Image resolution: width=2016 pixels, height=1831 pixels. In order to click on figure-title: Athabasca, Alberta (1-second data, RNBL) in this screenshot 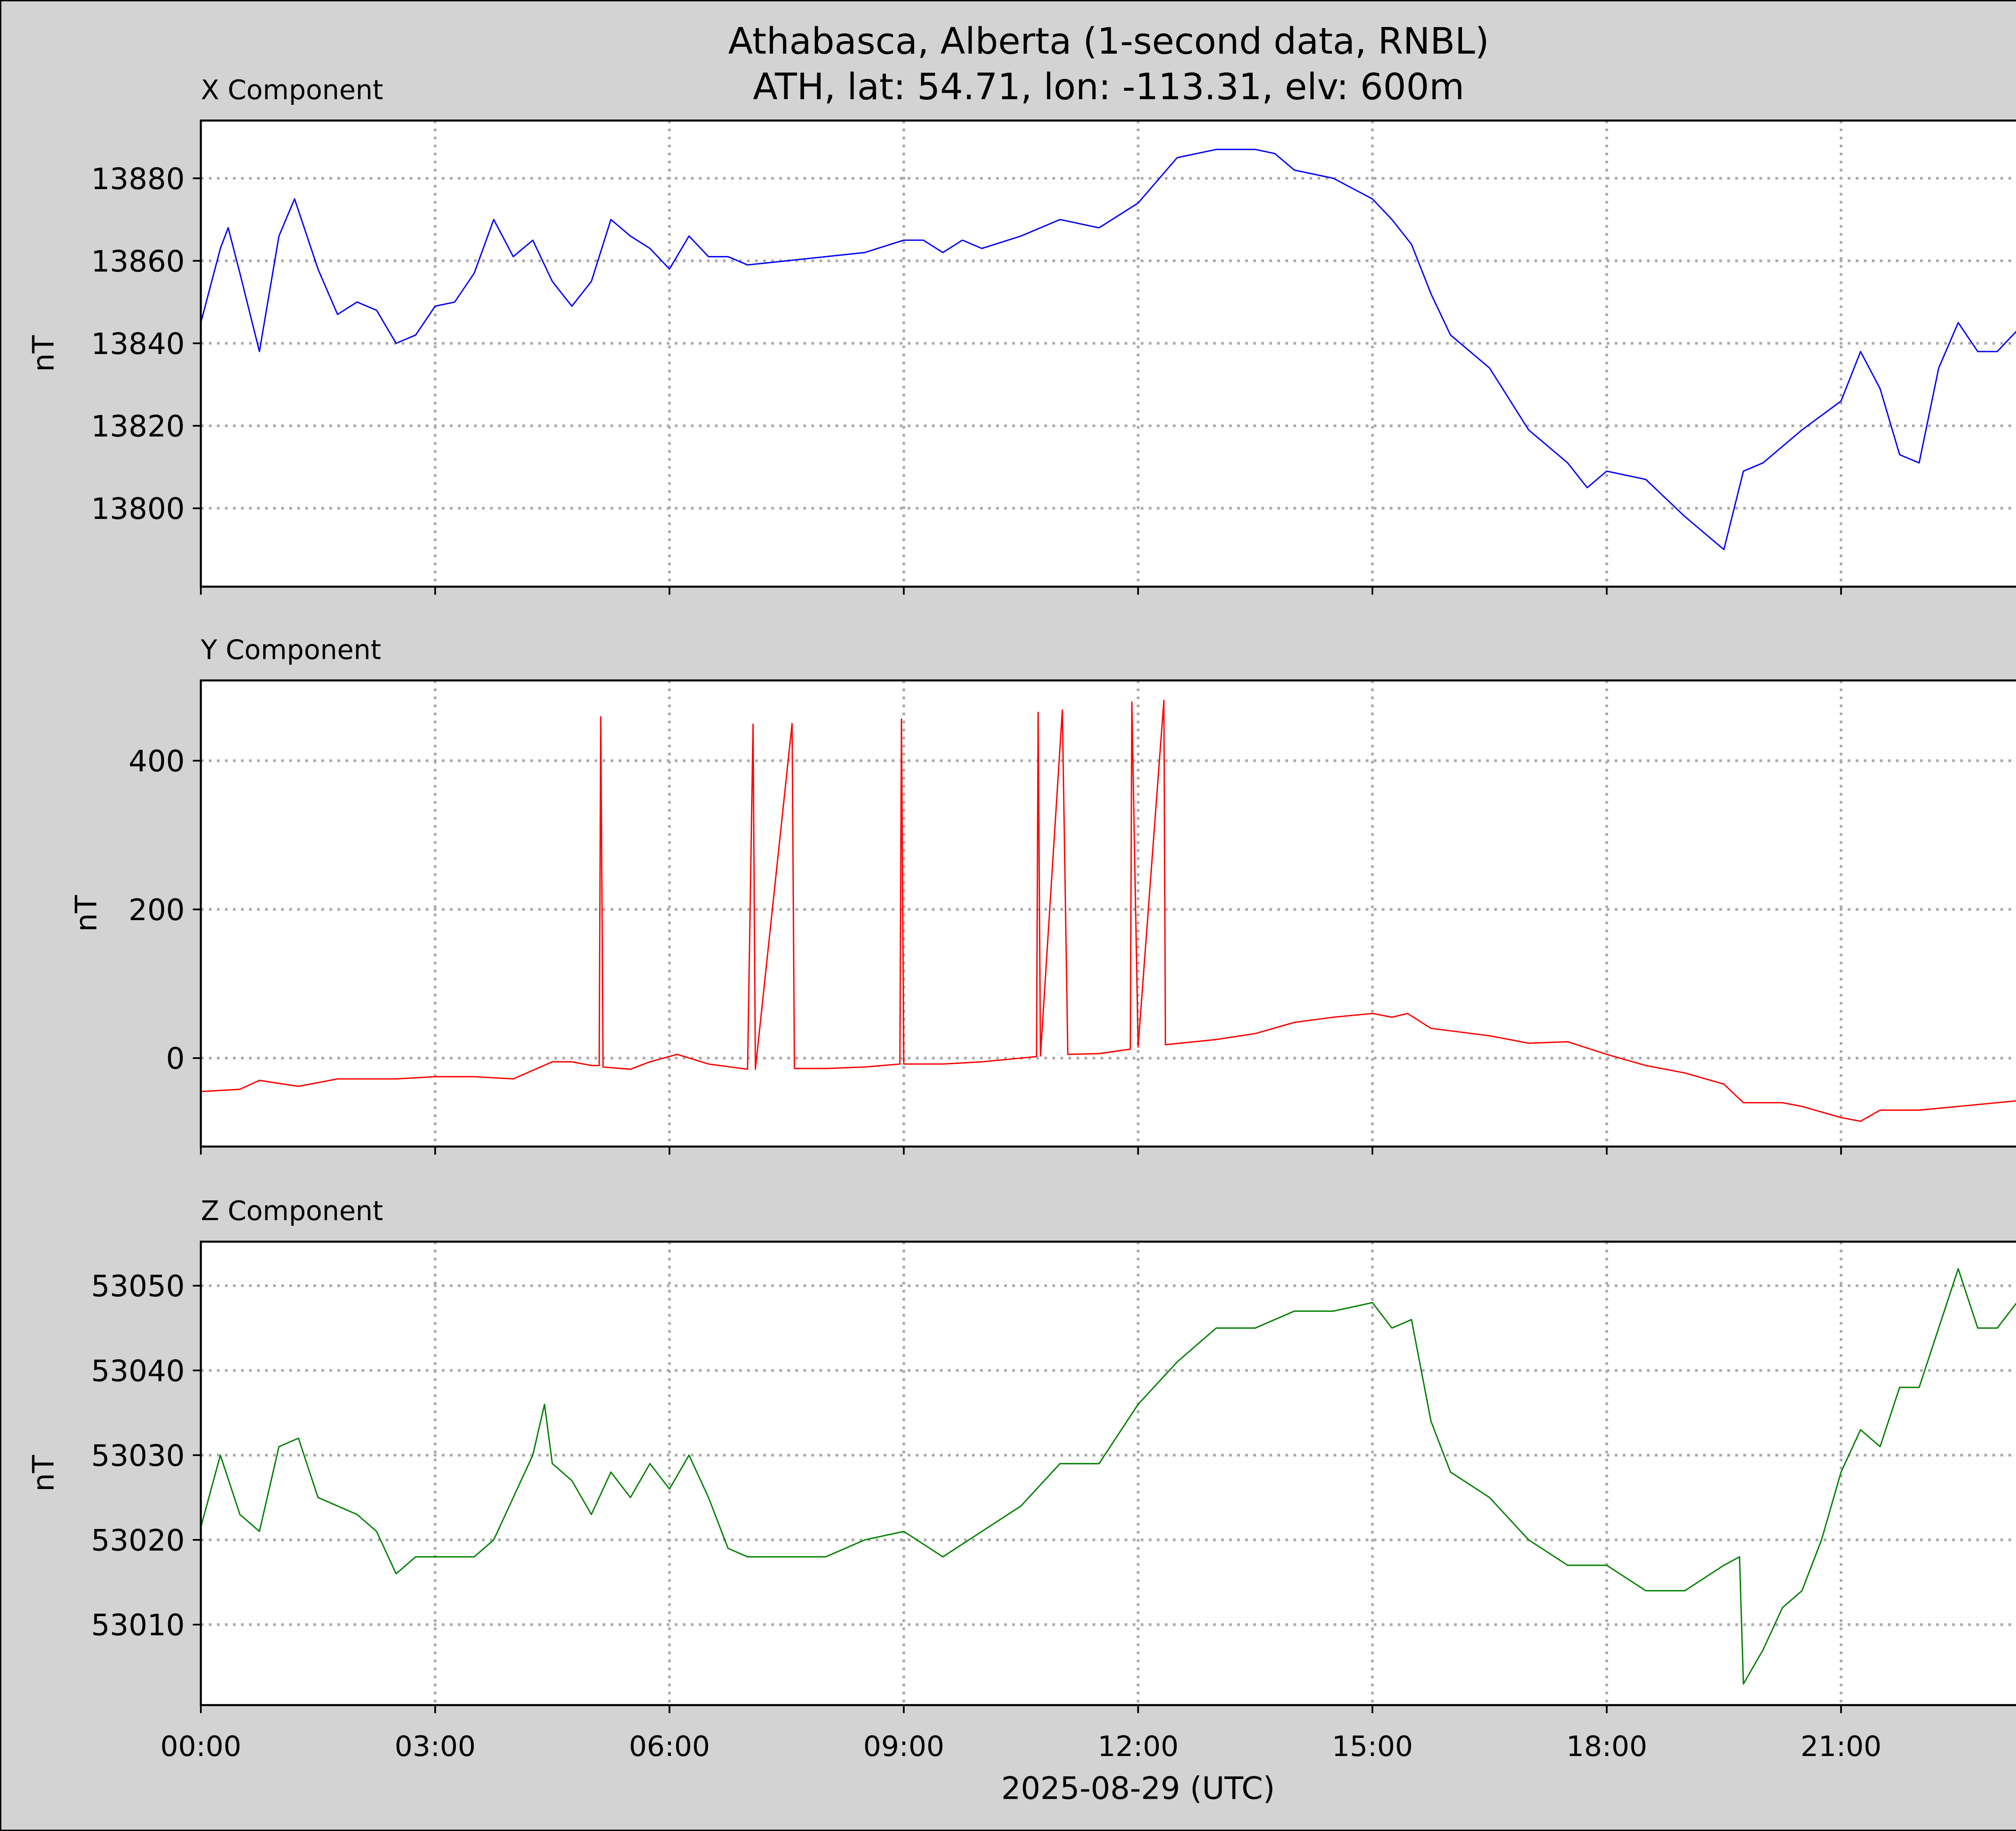, I will do `click(1108, 41)`.